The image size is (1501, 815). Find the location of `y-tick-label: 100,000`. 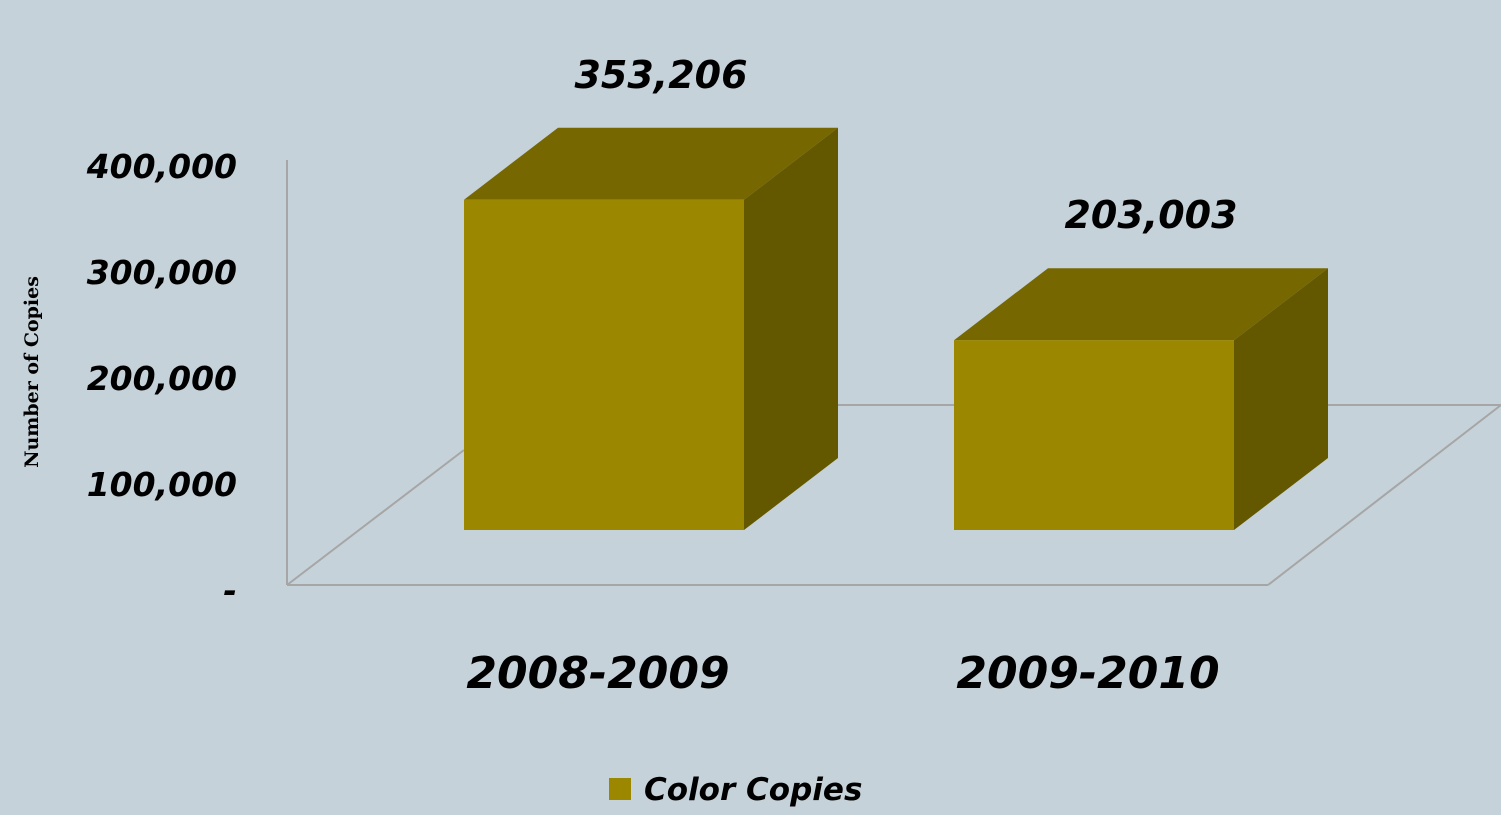

y-tick-label: 100,000 is located at coordinates (162, 484).